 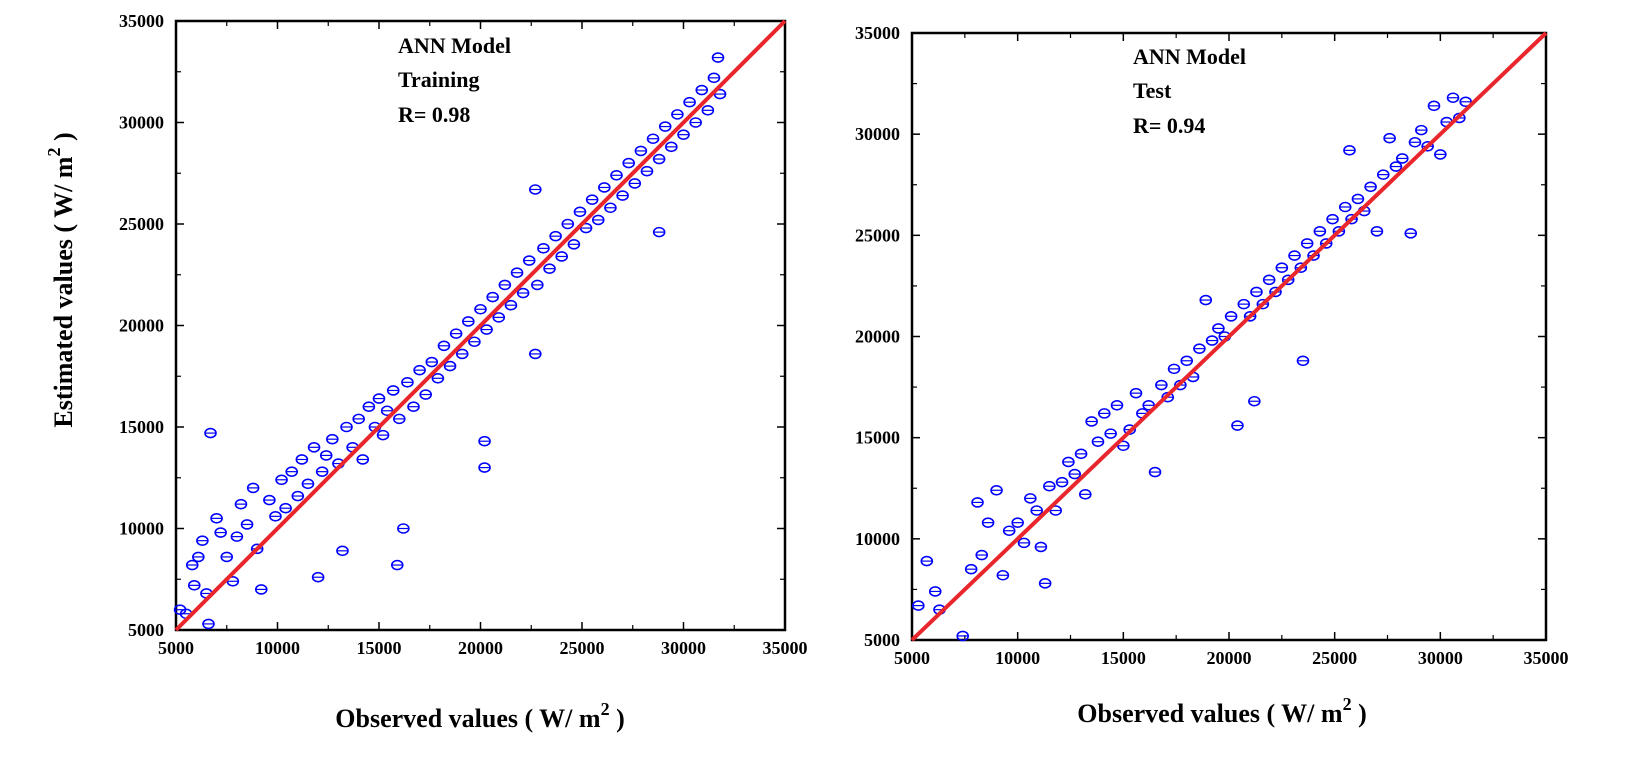 What do you see at coordinates (1017, 658) in the screenshot?
I see `x-tick-label: 10000` at bounding box center [1017, 658].